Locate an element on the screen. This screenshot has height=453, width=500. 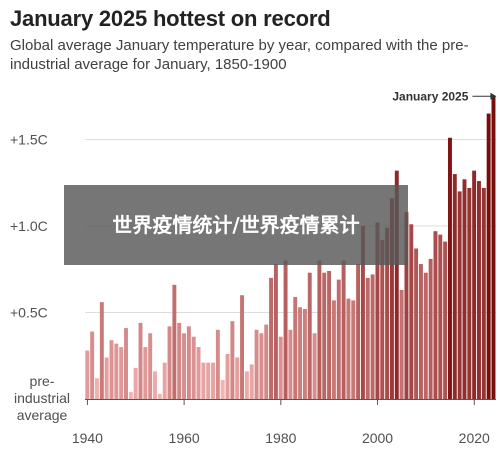
x-tick-label: 1980 is located at coordinates (280, 438).